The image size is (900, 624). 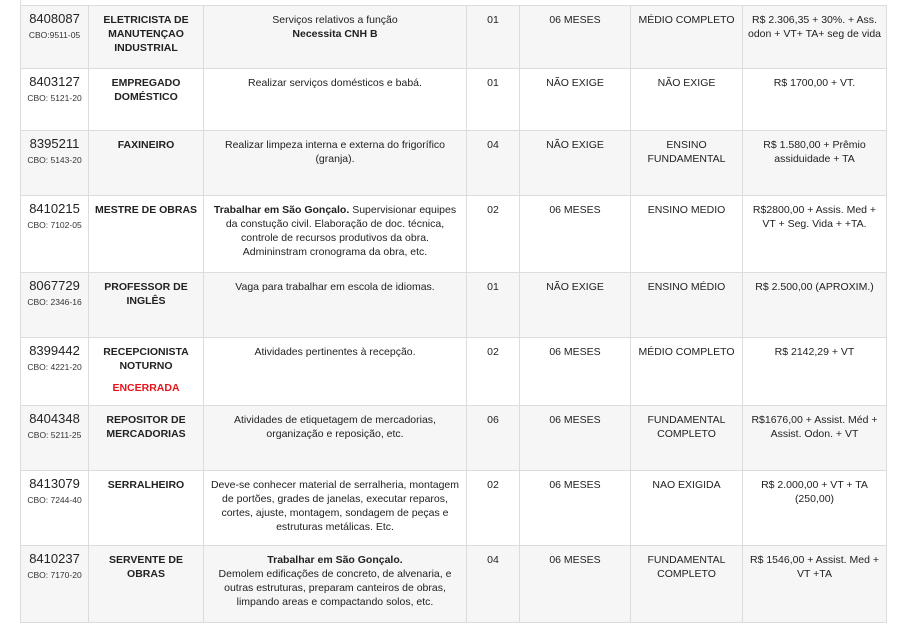 What do you see at coordinates (146, 145) in the screenshot?
I see `job-title: FAXINEIRO` at bounding box center [146, 145].